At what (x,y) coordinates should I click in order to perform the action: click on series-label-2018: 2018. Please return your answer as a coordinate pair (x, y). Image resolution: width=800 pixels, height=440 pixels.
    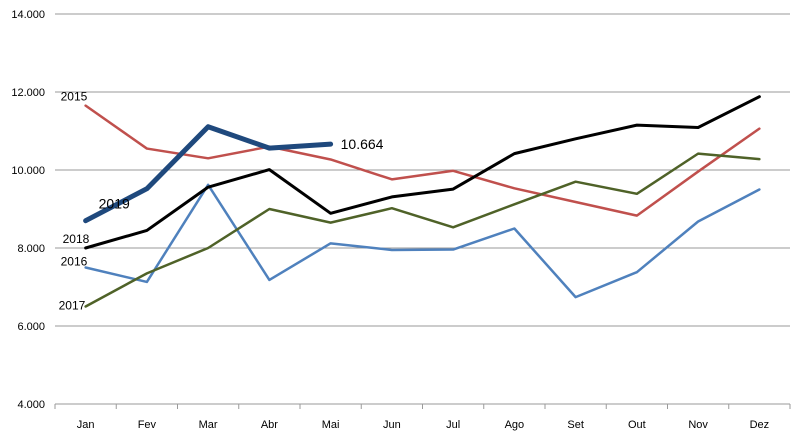
    Looking at the image, I should click on (76, 239).